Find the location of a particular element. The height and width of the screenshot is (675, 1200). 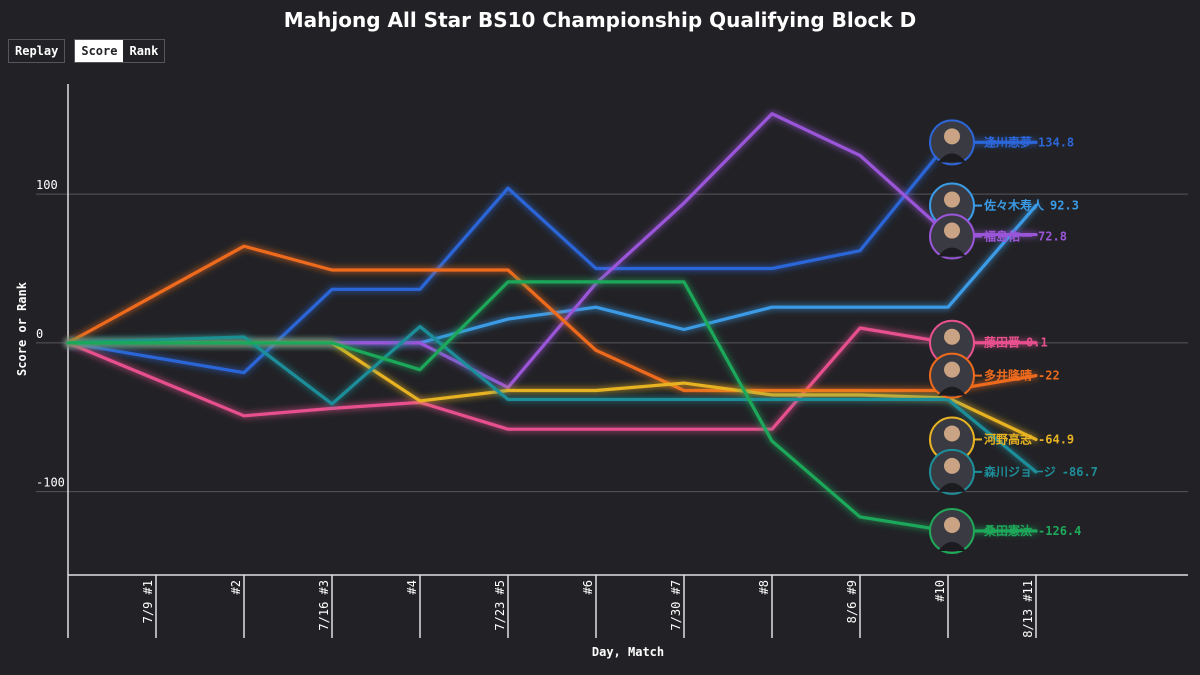

series-end-label: 多井隆晴 -22 is located at coordinates (1022, 375).